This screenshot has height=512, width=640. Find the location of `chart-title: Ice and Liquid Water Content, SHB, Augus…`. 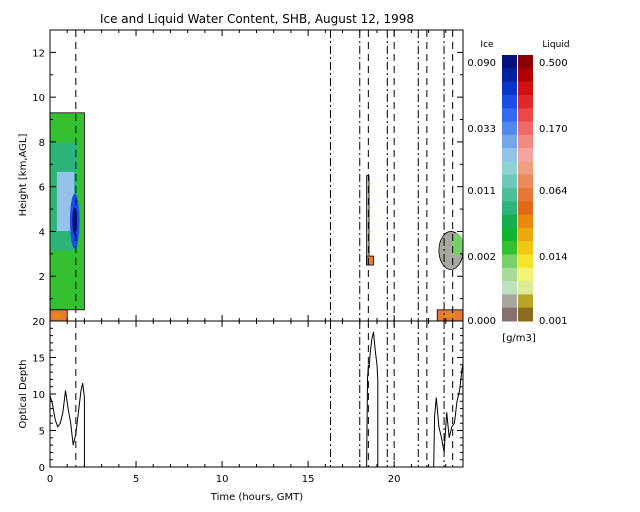

chart-title: Ice and Liquid Water Content, SHB, Augus… is located at coordinates (257, 19).